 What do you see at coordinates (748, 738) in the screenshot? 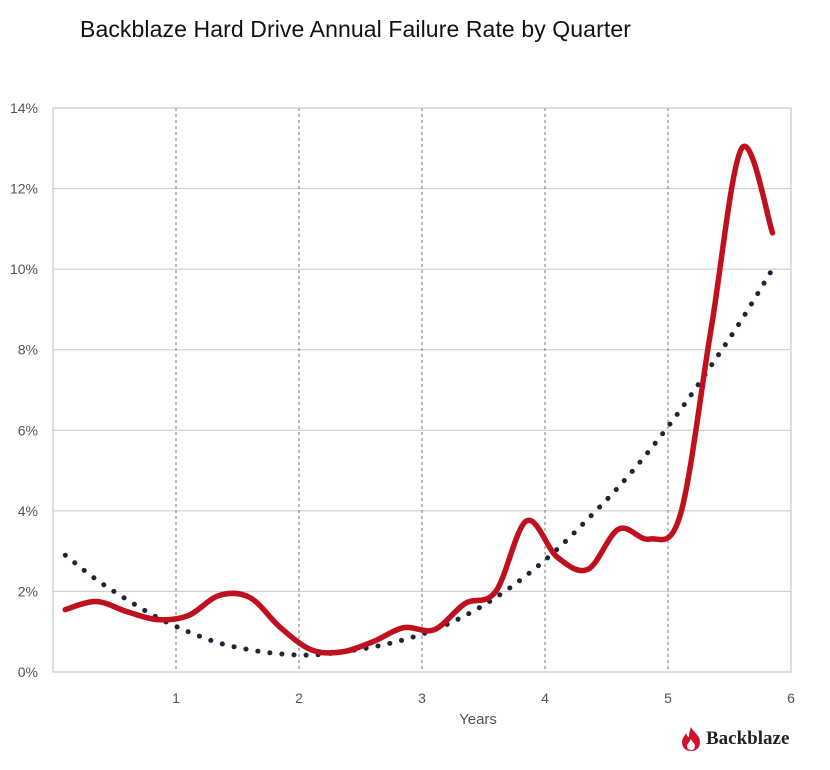
I see `logo-text: Backblaze` at bounding box center [748, 738].